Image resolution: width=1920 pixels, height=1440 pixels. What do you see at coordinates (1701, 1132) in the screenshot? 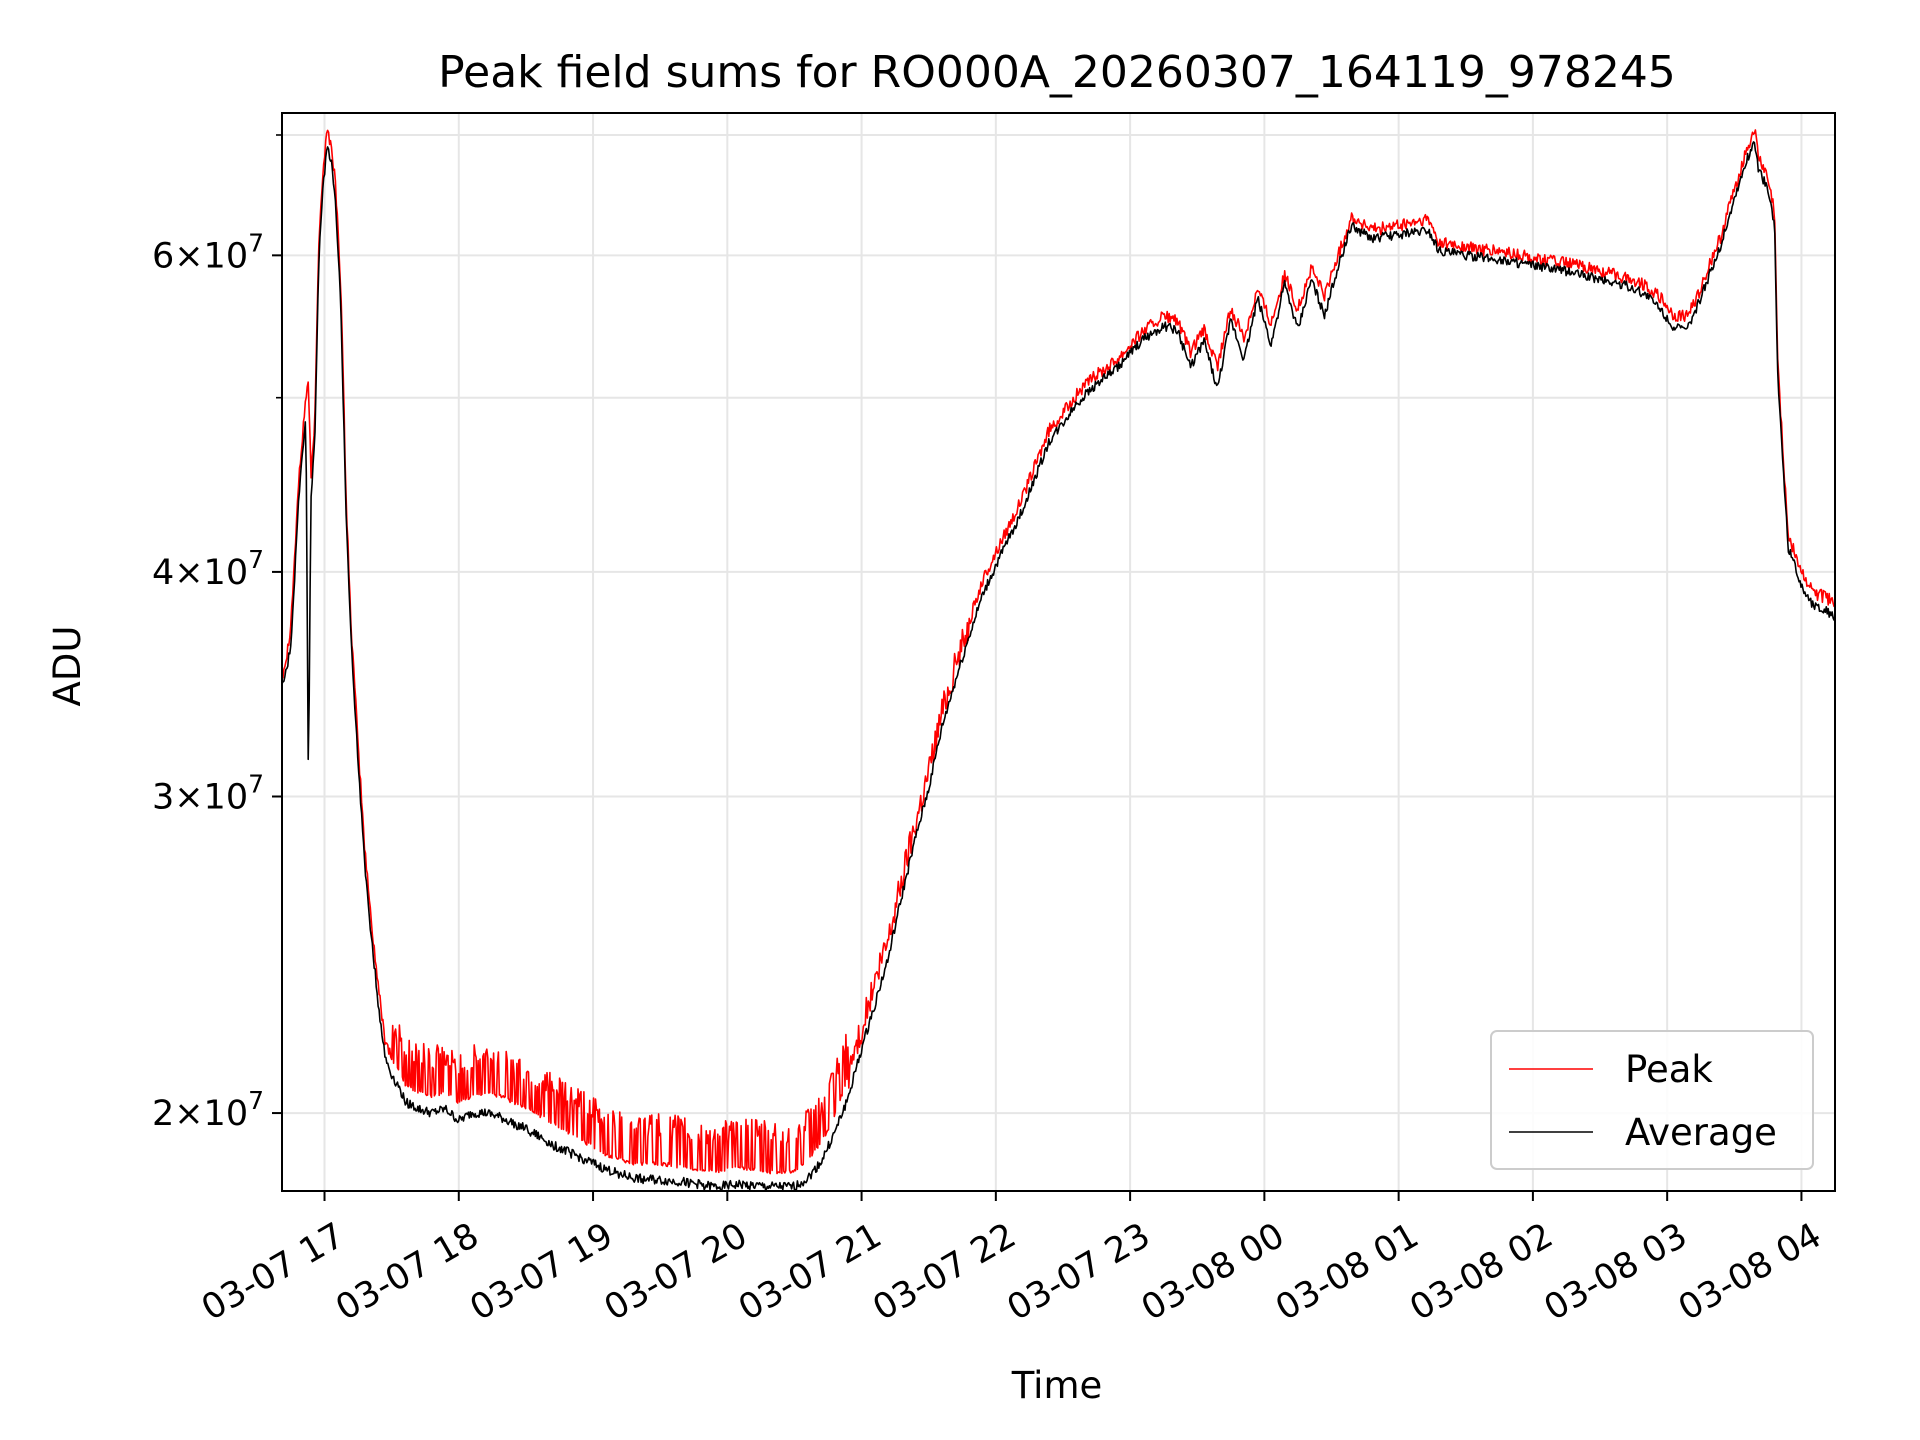
I see `legend-label: Average` at bounding box center [1701, 1132].